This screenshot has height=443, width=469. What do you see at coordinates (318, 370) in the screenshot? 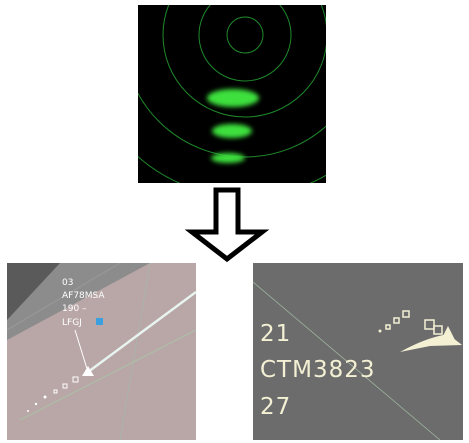
I see `label-line: CTM3823` at bounding box center [318, 370].